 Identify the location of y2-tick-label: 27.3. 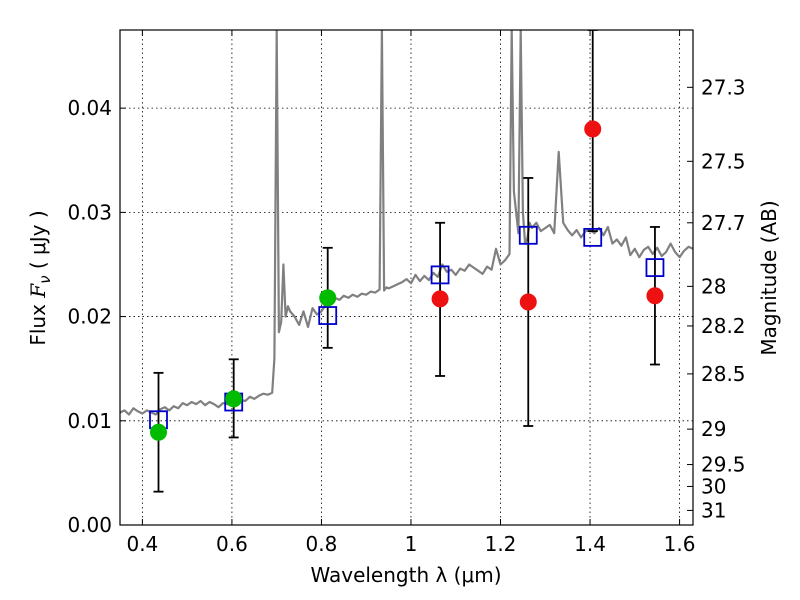
(723, 87).